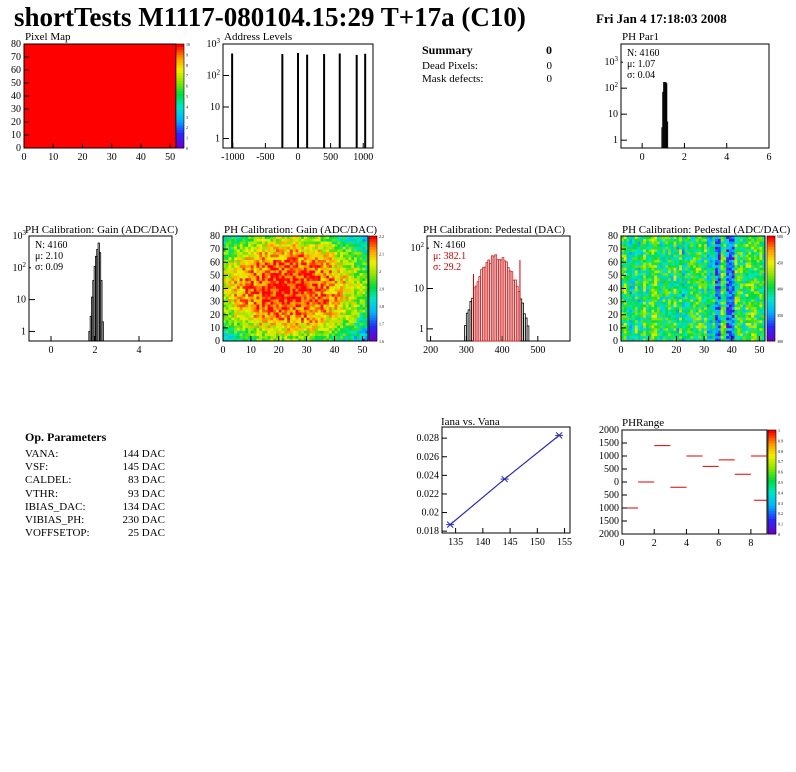 The image size is (796, 772). Describe the element at coordinates (642, 157) in the screenshot. I see `x-tick-label: 0` at that location.